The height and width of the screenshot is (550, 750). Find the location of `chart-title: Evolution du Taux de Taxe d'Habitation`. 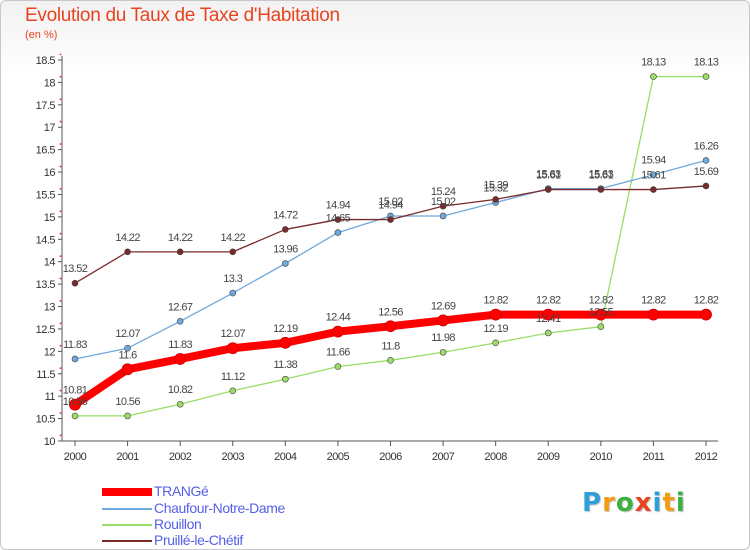

chart-title: Evolution du Taux de Taxe d'Habitation is located at coordinates (182, 15).